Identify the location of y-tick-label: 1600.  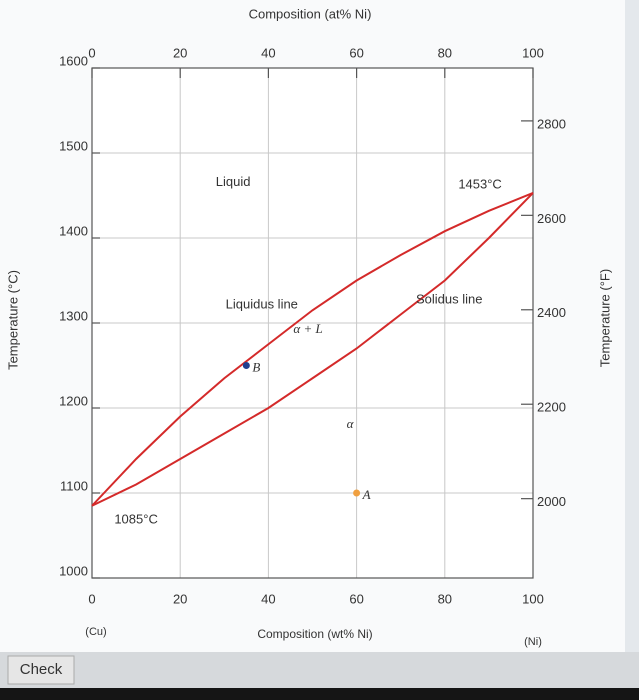
(73, 60).